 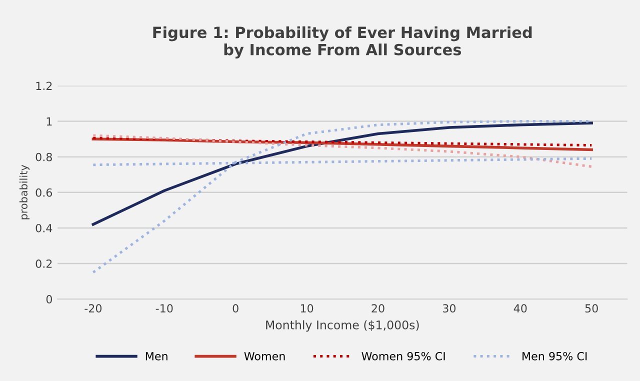 I want to click on chart-title: Figure 1: Probability of Ever Having Married by Income From All Sources, so click(x=342, y=42).